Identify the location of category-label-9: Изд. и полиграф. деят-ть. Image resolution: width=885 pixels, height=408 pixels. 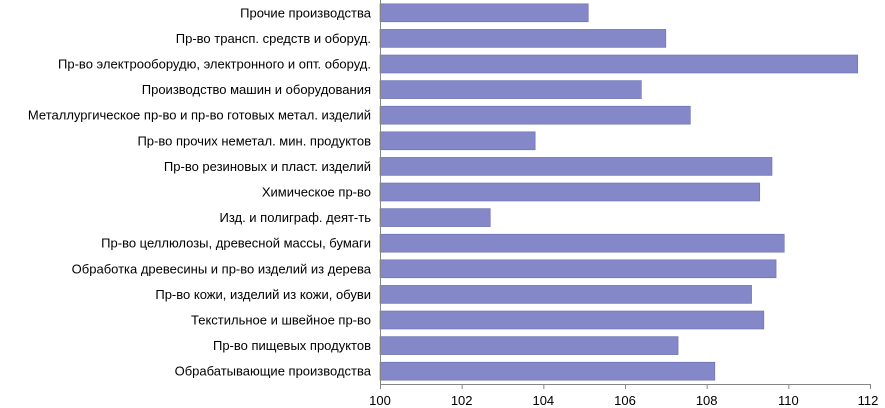
(295, 217).